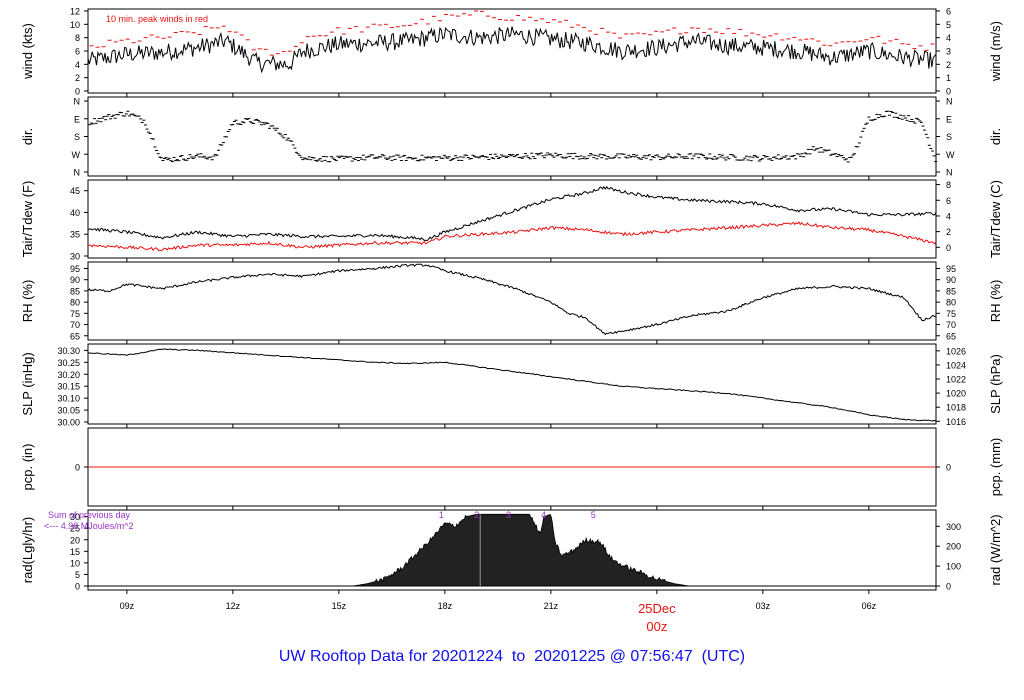  Describe the element at coordinates (950, 155) in the screenshot. I see `y-tick-label-right: W` at that location.